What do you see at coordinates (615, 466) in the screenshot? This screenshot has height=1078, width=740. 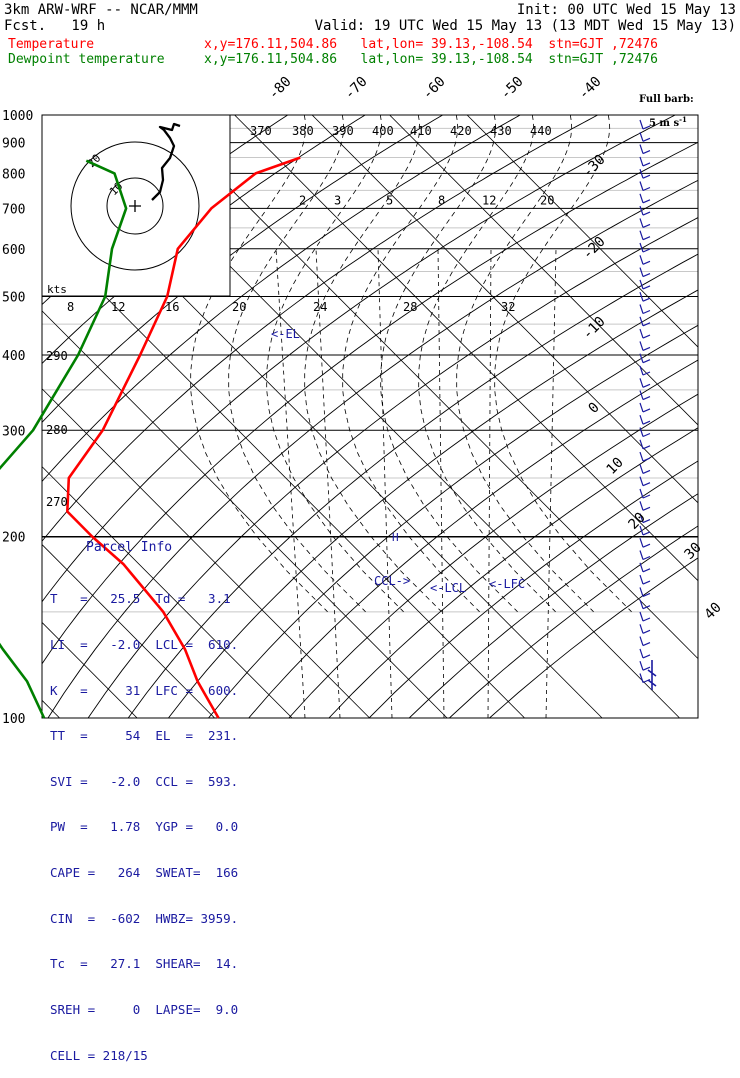 I see `isotherm-label: 10` at bounding box center [615, 466].